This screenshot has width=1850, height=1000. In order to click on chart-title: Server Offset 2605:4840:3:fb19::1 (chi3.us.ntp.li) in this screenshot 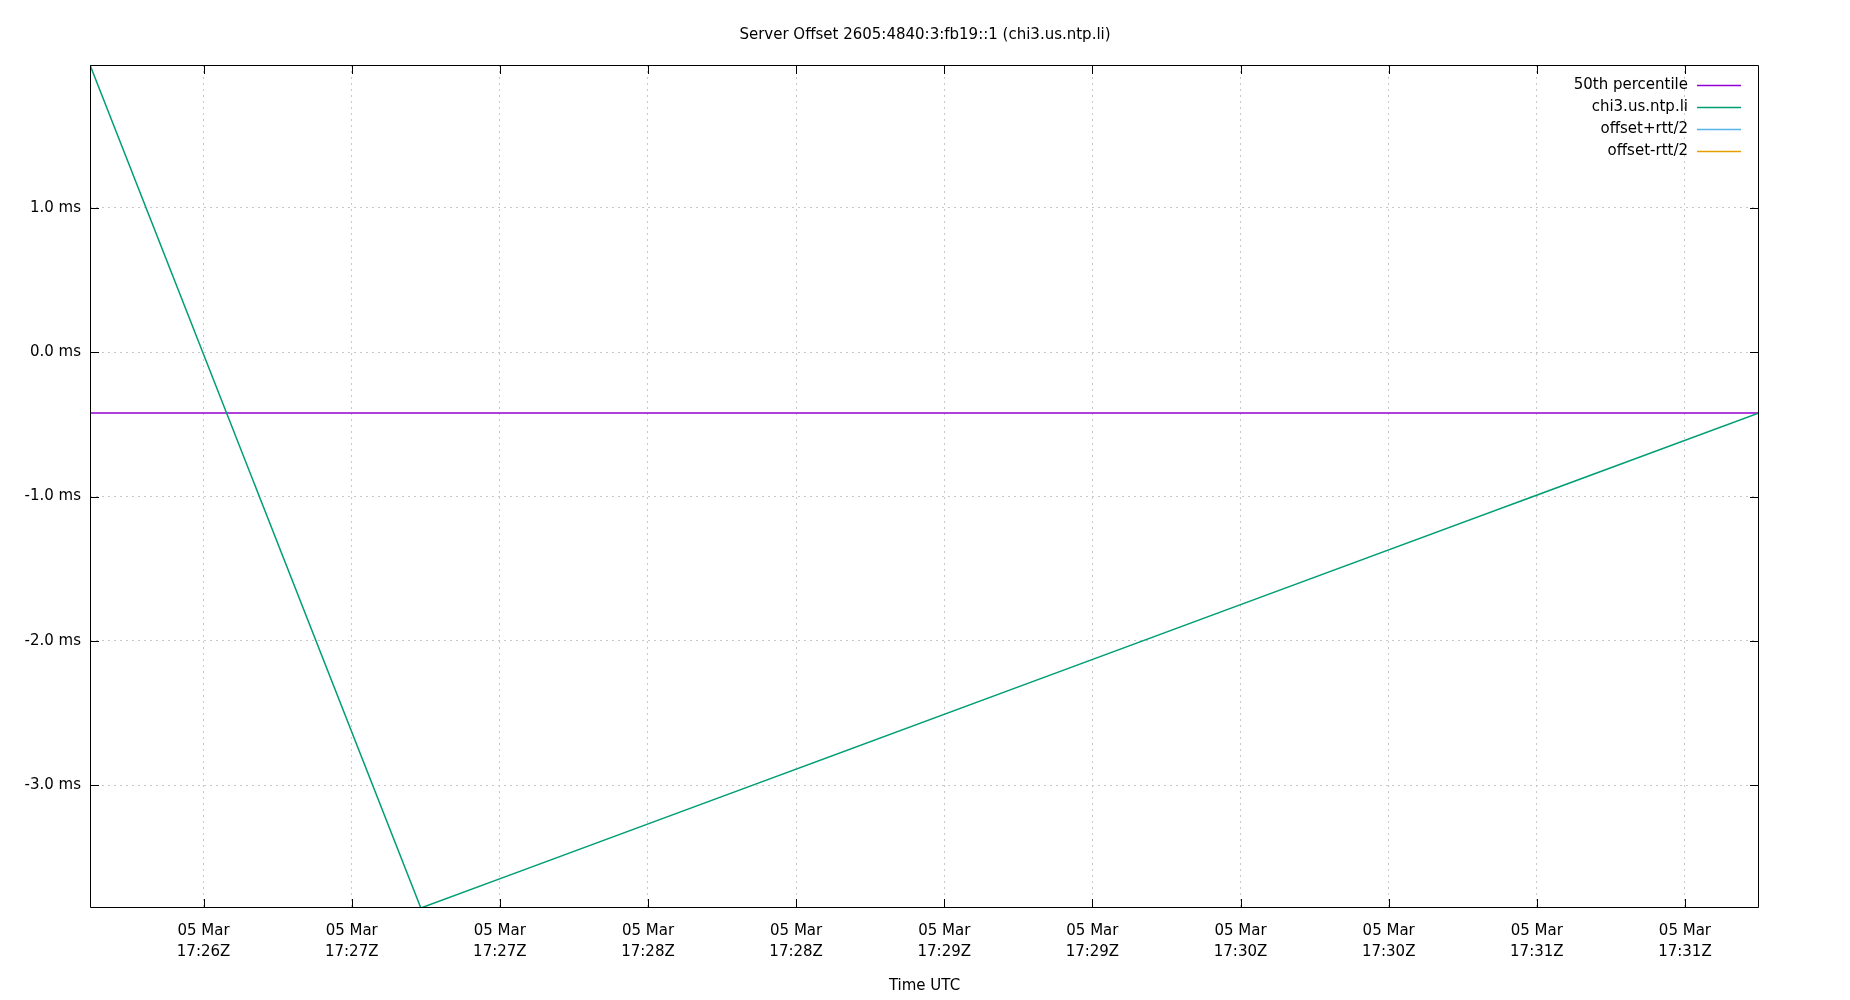, I will do `click(925, 33)`.